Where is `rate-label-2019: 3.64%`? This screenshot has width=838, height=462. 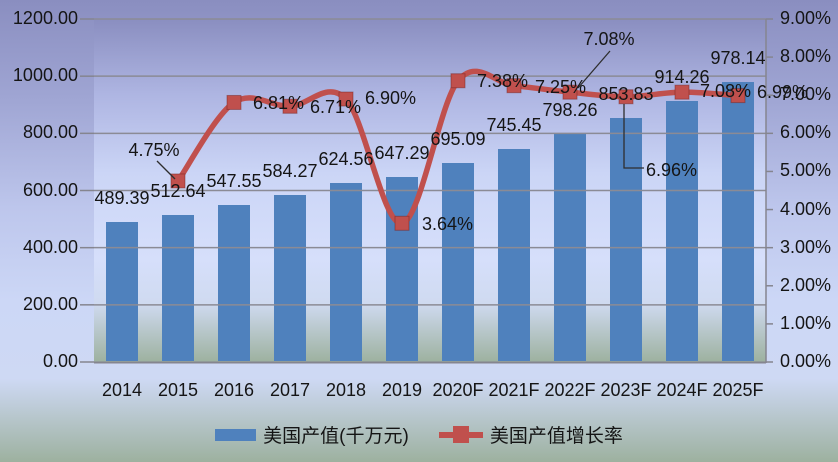 rate-label-2019: 3.64% is located at coordinates (448, 224).